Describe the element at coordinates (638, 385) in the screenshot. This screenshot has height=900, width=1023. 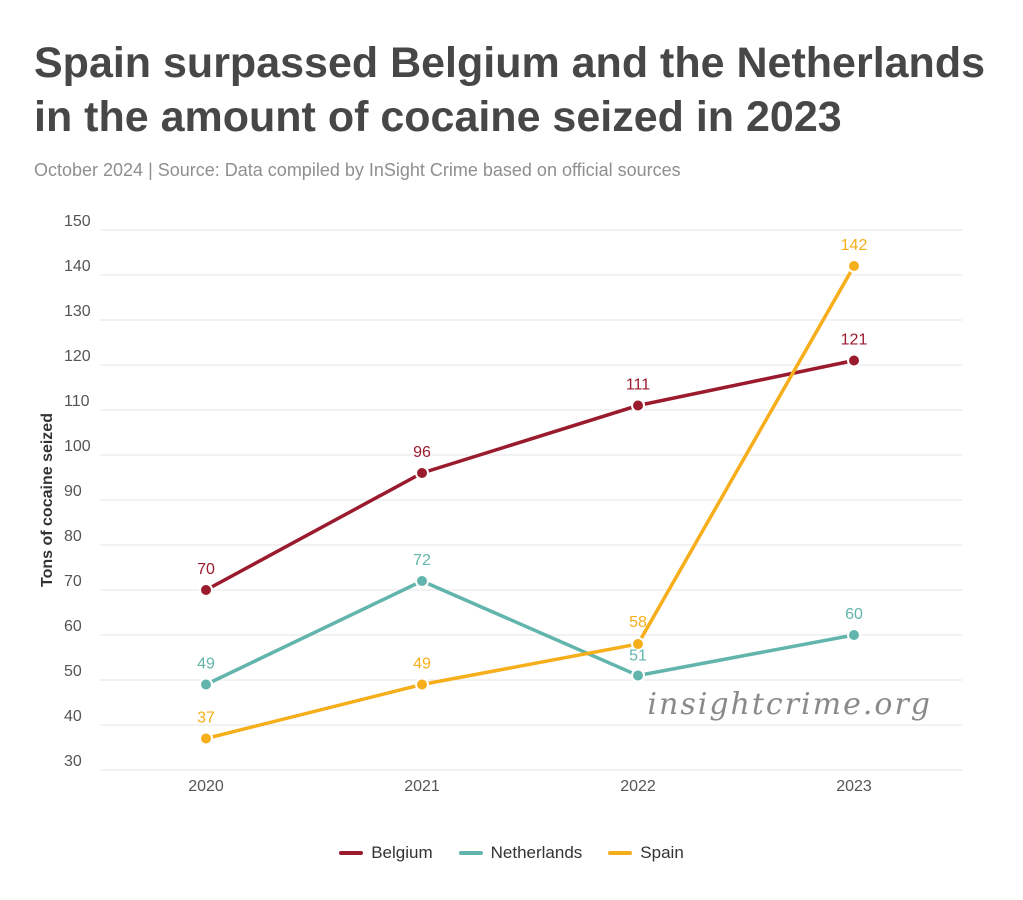
I see `data-label-belgium: 111` at that location.